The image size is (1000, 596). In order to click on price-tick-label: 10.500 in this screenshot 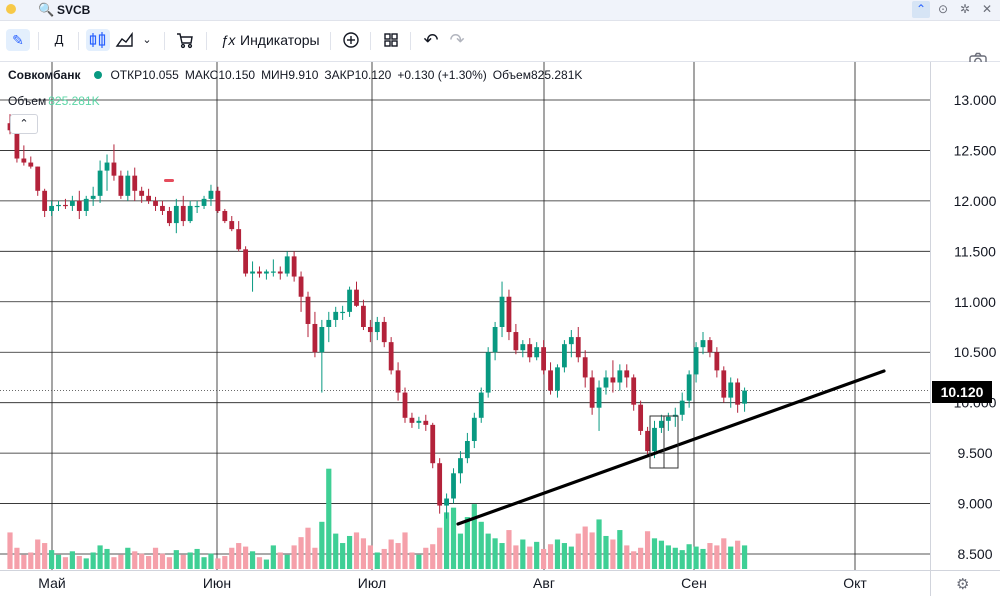, I will do `click(975, 352)`.